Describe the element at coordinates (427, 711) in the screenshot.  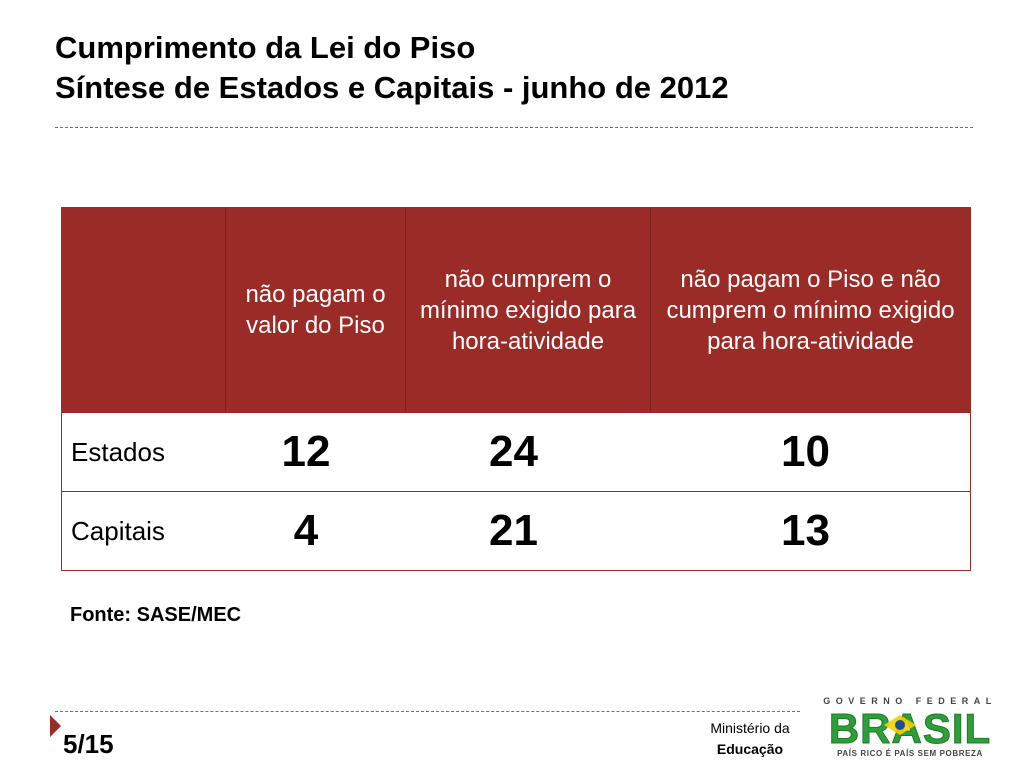
I see `footer-divider` at that location.